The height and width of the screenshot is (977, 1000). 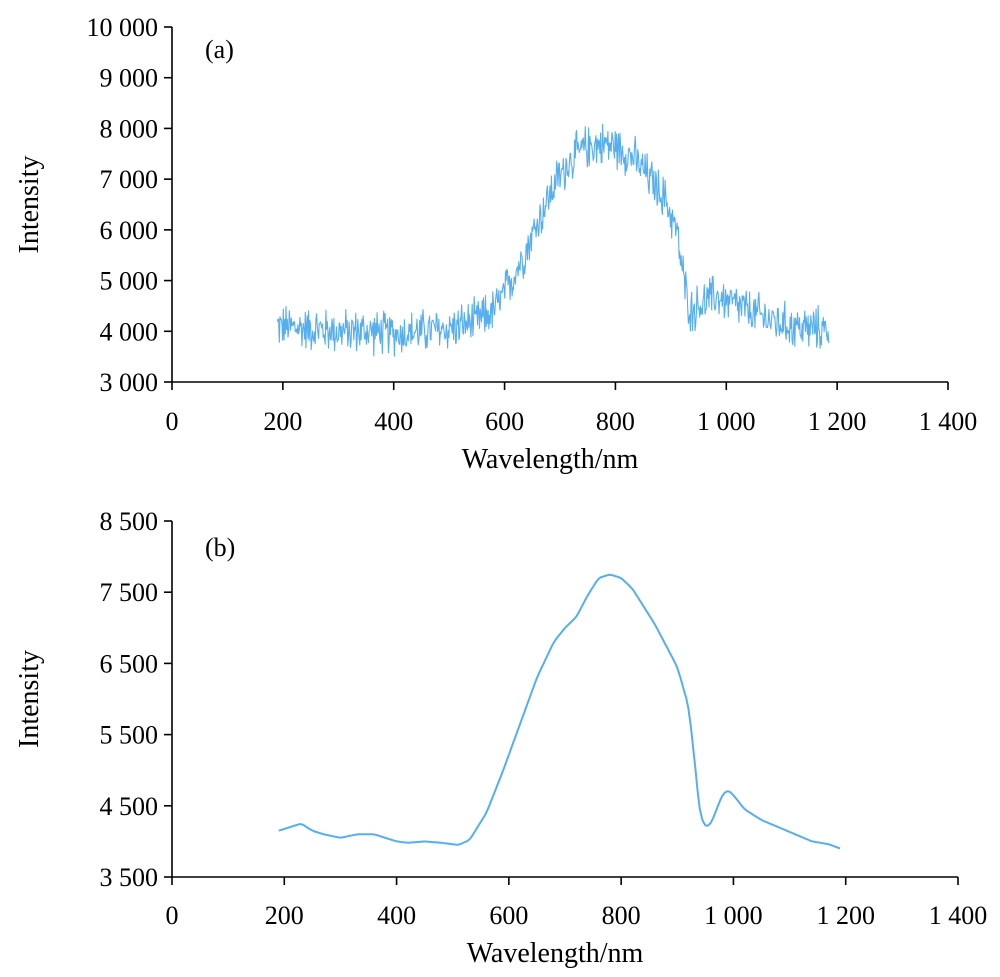 What do you see at coordinates (129, 78) in the screenshot?
I see `y-tick-label: 9 000` at bounding box center [129, 78].